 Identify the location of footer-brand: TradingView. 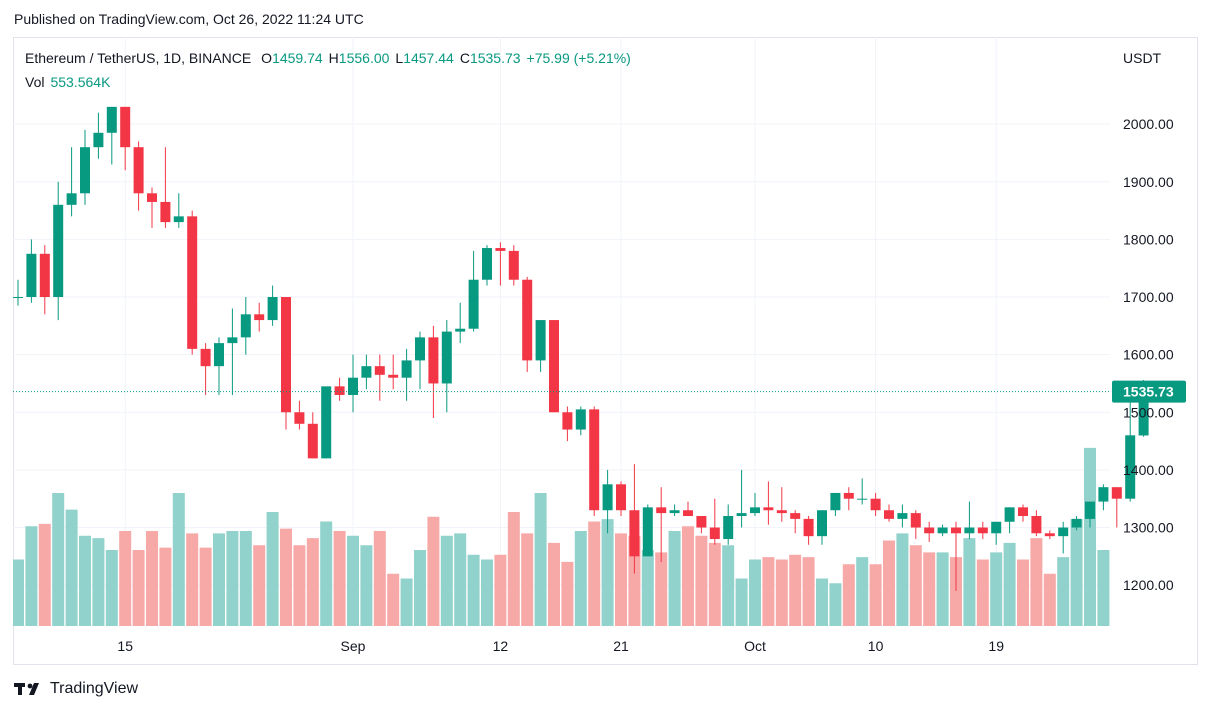
(76, 689).